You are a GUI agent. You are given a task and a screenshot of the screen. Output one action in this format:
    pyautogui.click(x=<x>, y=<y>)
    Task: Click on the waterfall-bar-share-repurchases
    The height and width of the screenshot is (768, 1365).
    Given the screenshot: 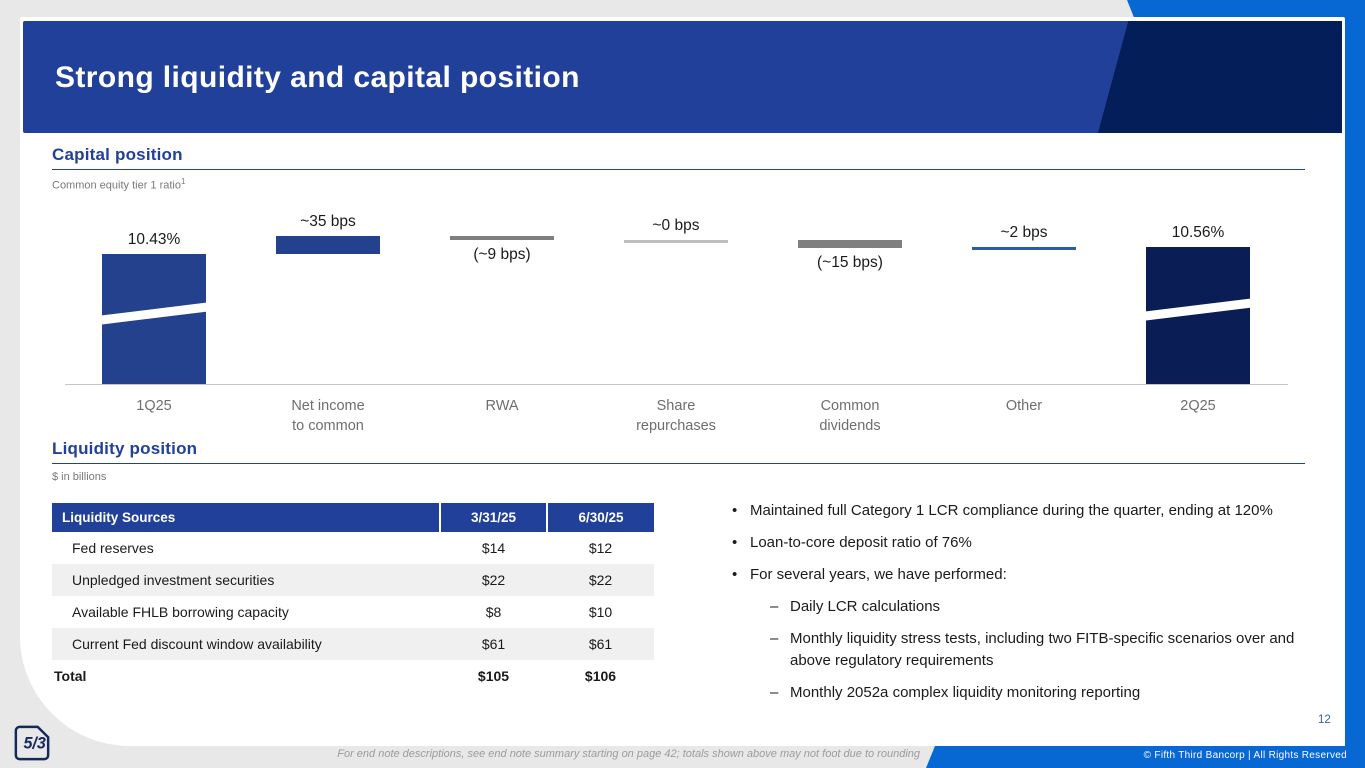 What is the action you would take?
    pyautogui.click(x=676, y=241)
    